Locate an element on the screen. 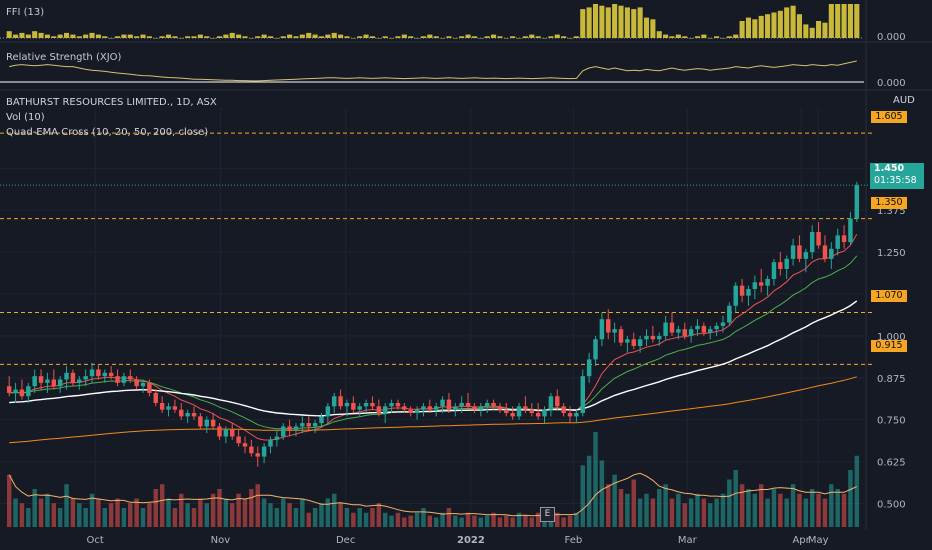  ema-200-line is located at coordinates (433, 410).